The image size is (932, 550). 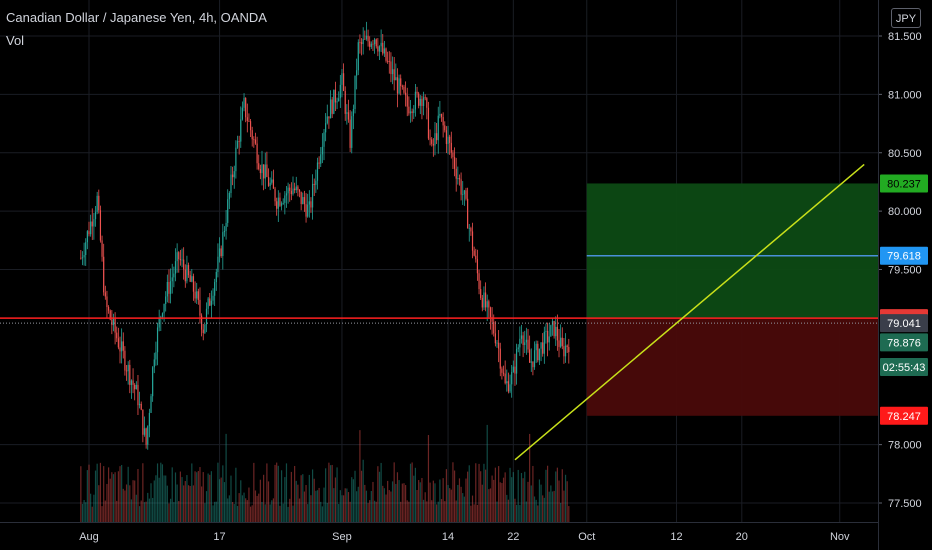 I want to click on price-label-bg, so click(x=904, y=415).